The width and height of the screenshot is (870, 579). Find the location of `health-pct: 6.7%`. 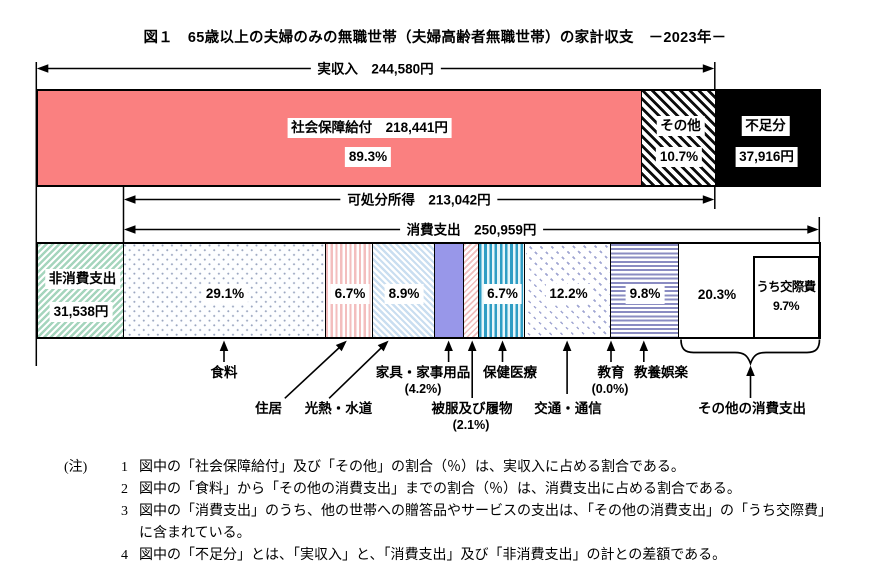

health-pct: 6.7% is located at coordinates (502, 293).